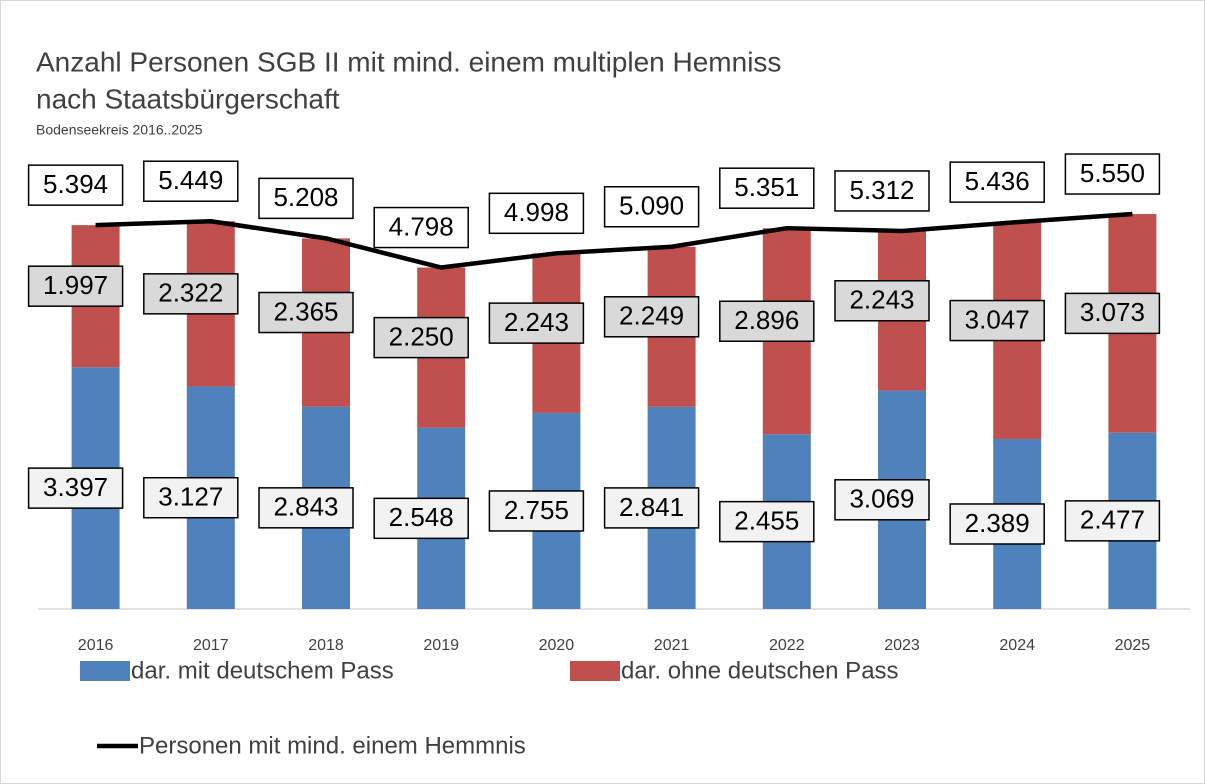 Image resolution: width=1205 pixels, height=784 pixels. I want to click on data-label: 3.073, so click(1112, 312).